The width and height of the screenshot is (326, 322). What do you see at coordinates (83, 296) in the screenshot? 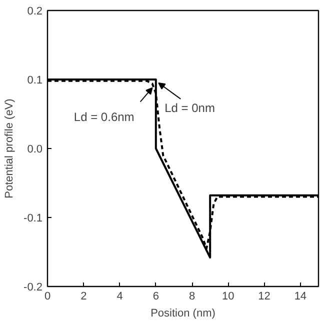
I see `x-tick-label: 2` at bounding box center [83, 296].